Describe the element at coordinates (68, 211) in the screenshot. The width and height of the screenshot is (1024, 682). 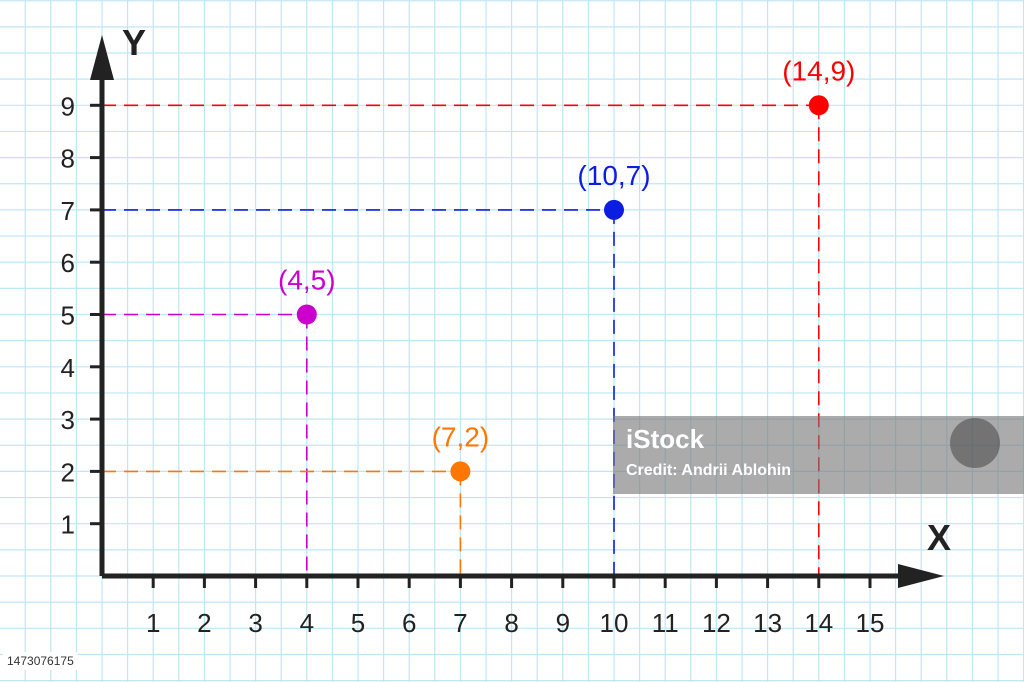
I see `y-tick-label: 7` at that location.